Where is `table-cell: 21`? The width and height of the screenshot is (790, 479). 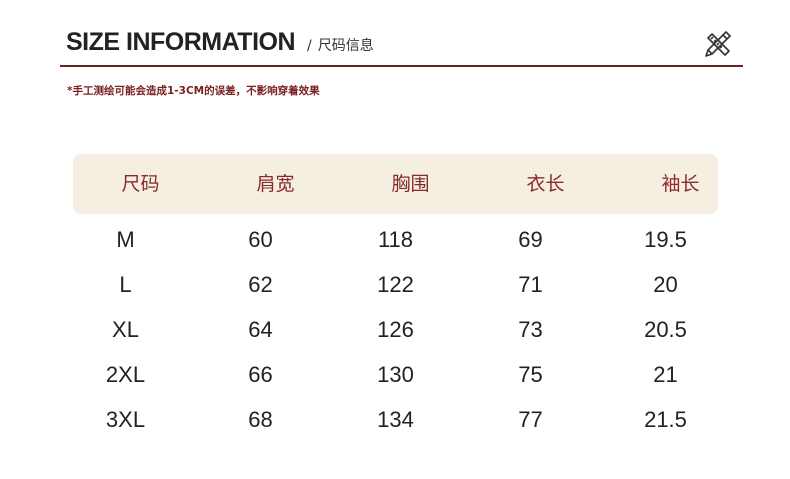 table-cell: 21 is located at coordinates (665, 374).